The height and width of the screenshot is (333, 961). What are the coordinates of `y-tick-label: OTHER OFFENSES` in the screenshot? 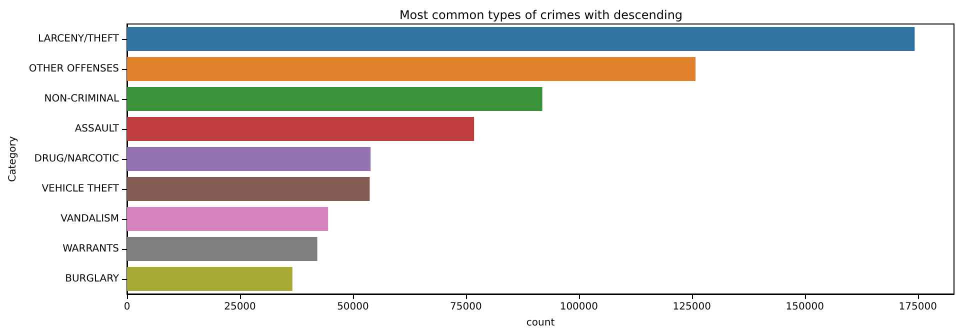 It's located at (74, 69).